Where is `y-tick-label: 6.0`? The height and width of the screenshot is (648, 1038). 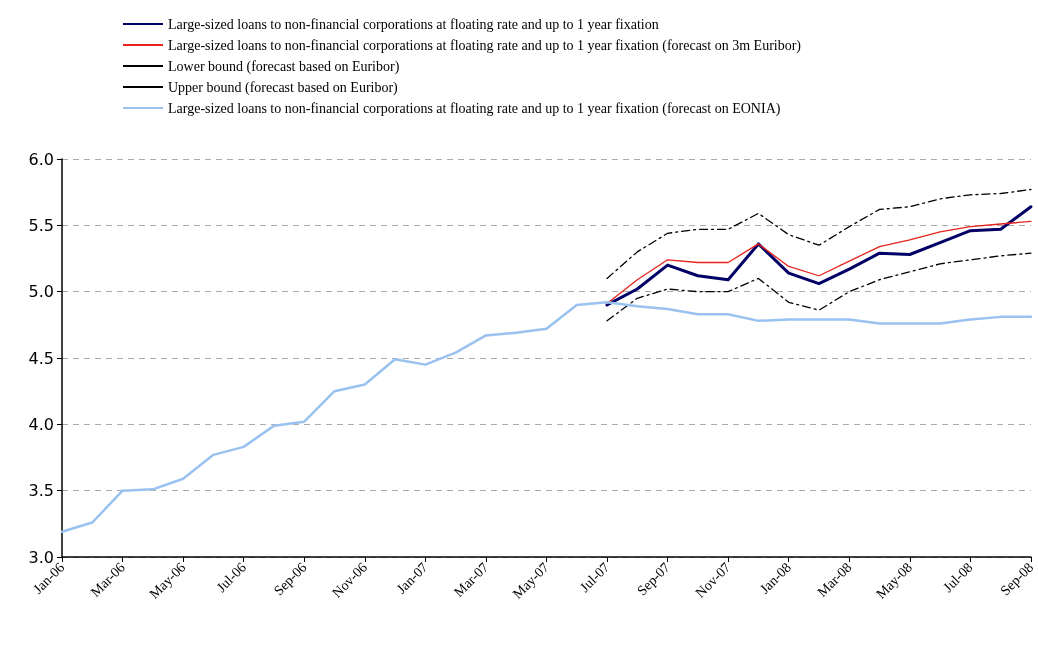 y-tick-label: 6.0 is located at coordinates (41, 159).